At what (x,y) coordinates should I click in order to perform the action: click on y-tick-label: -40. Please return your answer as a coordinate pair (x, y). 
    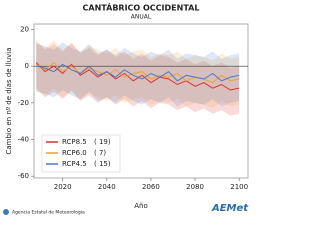
    Looking at the image, I should click on (23, 140).